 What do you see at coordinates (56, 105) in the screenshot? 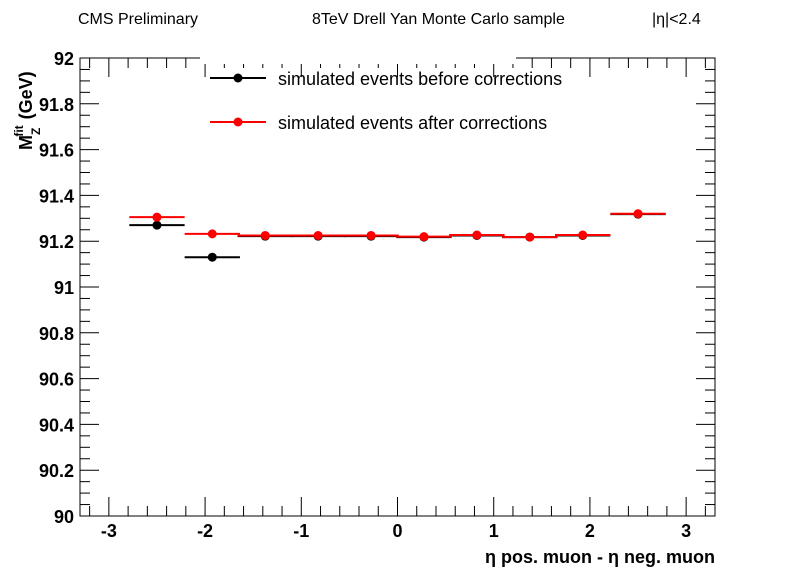
I see `y-tick-label: 91.8` at bounding box center [56, 105].